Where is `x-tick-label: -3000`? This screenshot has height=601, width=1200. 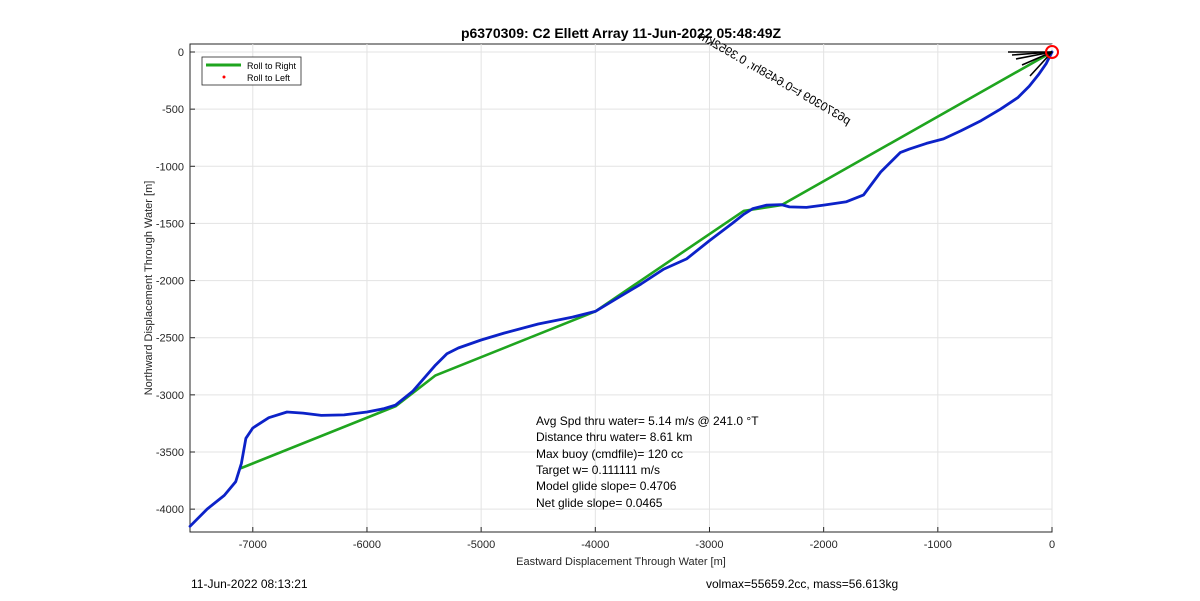 x-tick-label: -3000 is located at coordinates (709, 545).